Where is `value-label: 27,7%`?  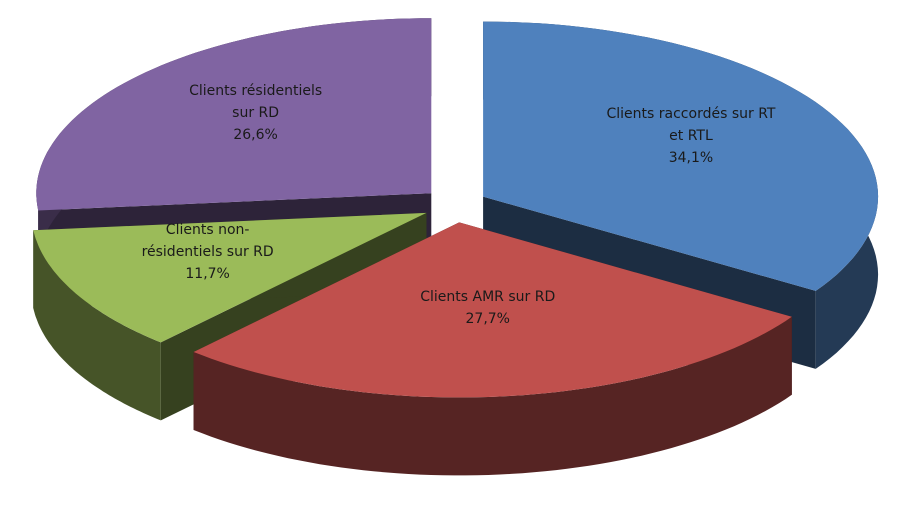 value-label: 27,7% is located at coordinates (487, 318).